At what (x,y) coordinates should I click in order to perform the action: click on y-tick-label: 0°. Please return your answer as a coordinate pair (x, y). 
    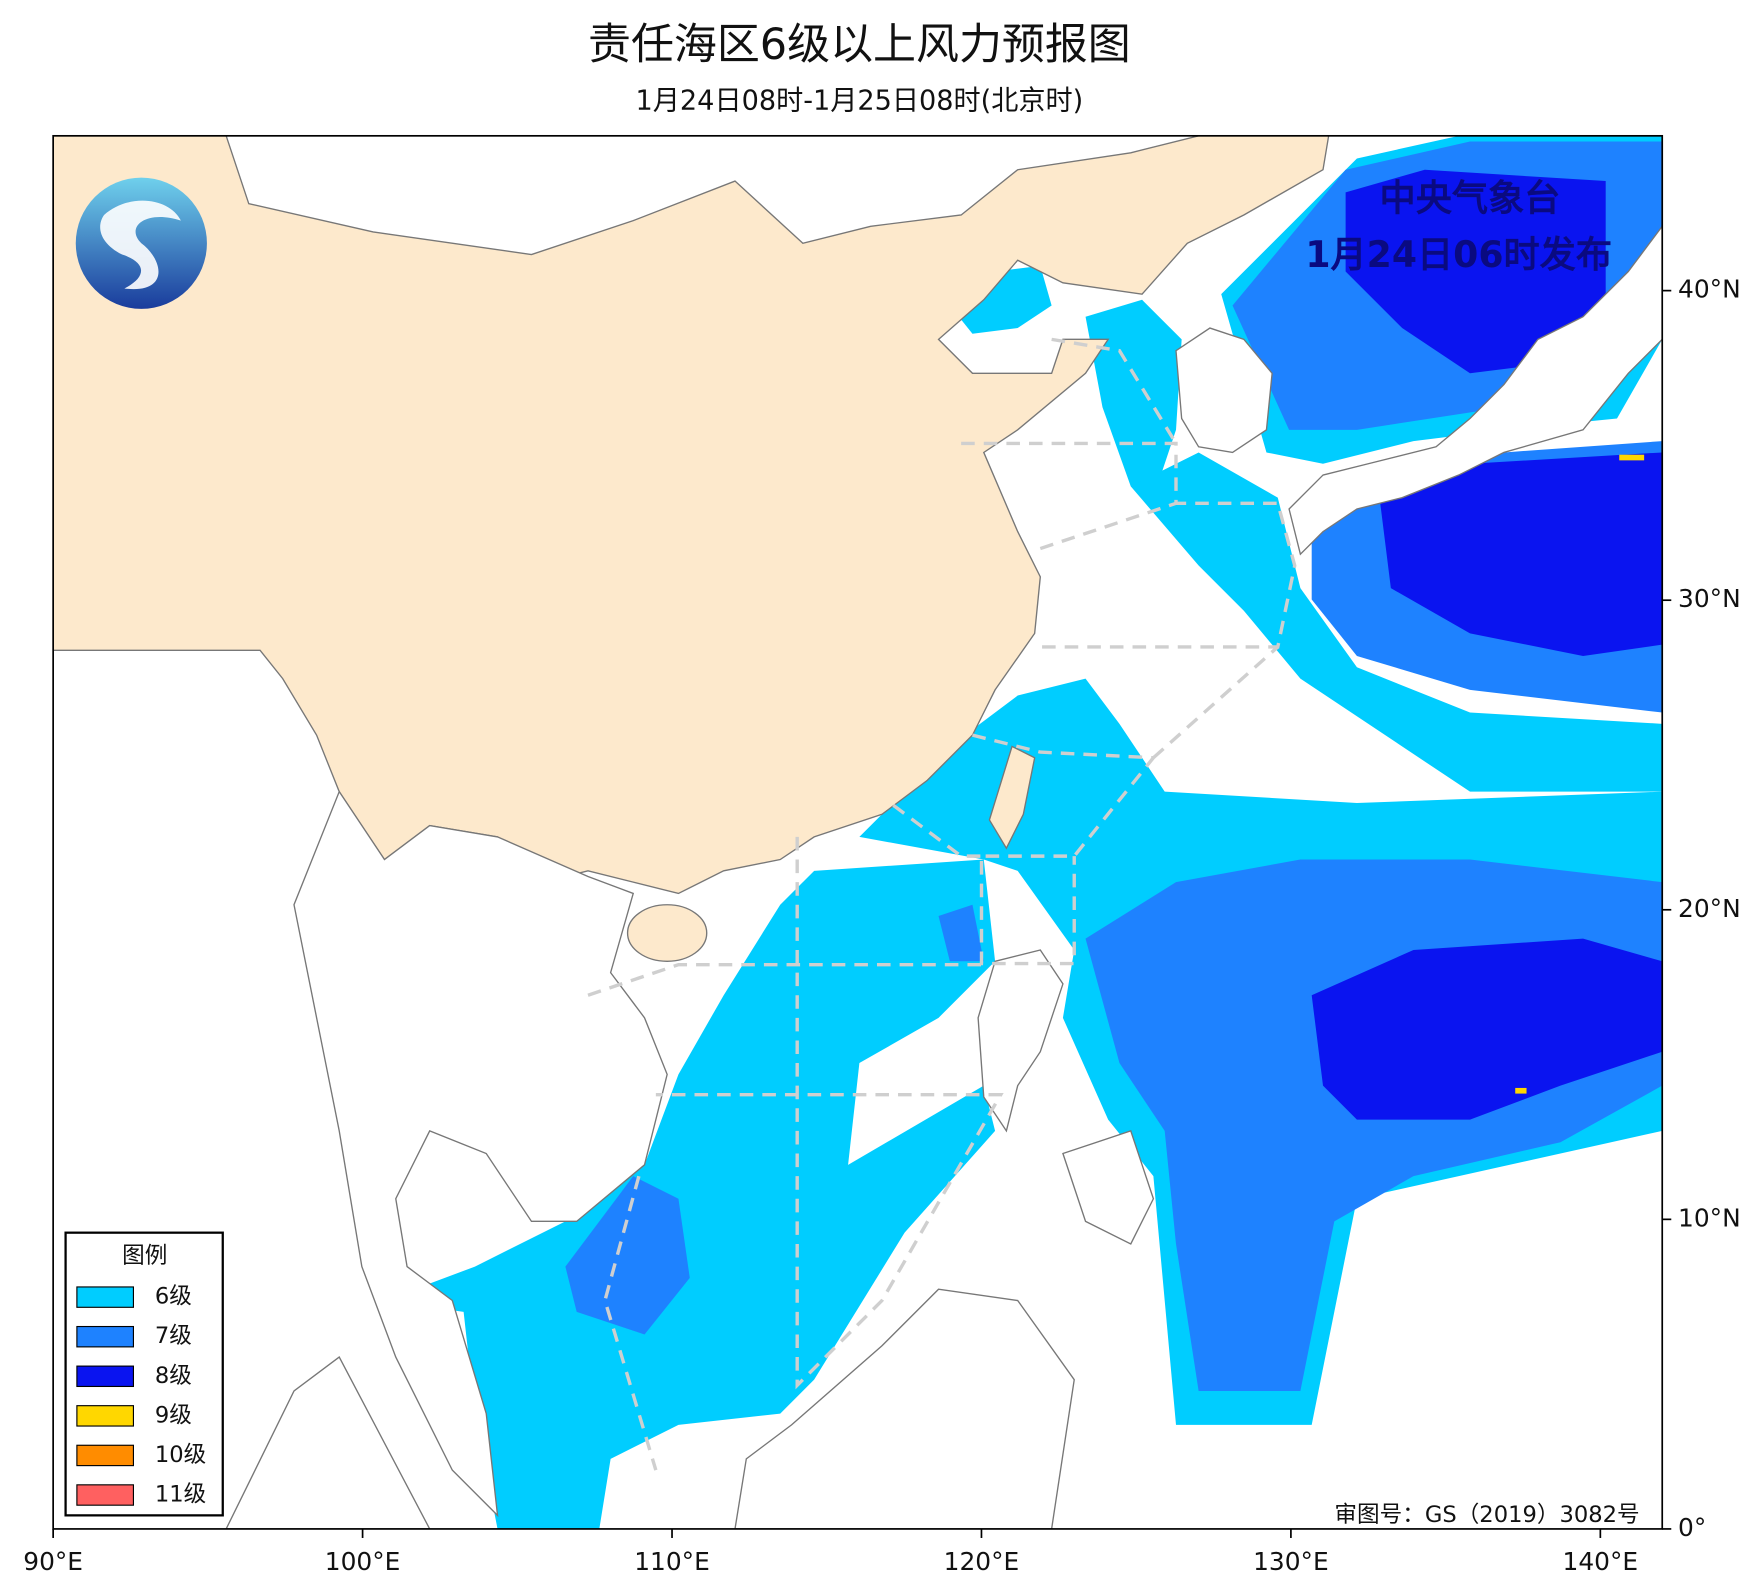
    Looking at the image, I should click on (1692, 1527).